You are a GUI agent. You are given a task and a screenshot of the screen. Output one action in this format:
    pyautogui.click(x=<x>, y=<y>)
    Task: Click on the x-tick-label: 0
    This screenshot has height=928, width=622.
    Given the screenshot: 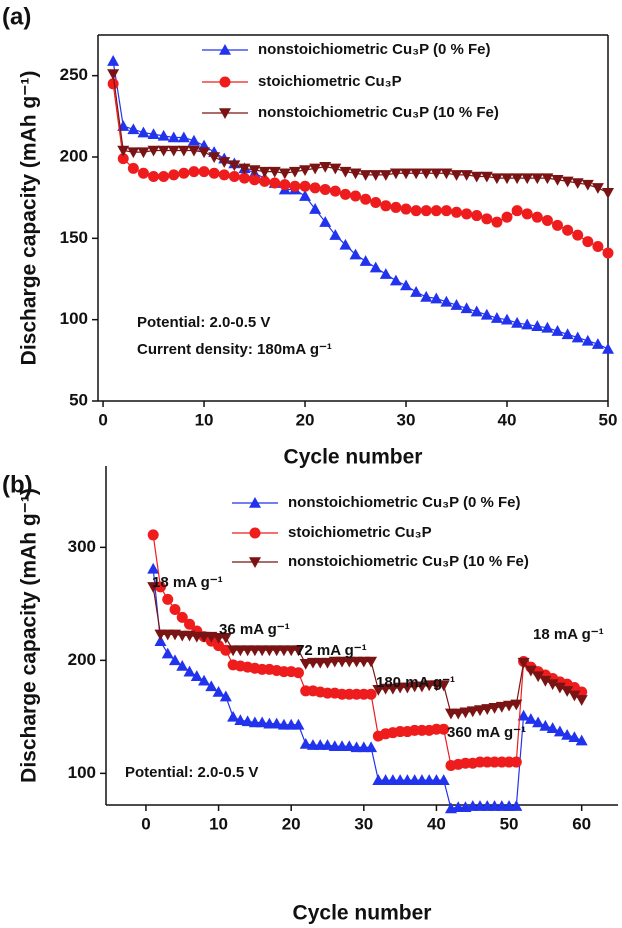 What is the action you would take?
    pyautogui.click(x=145, y=823)
    